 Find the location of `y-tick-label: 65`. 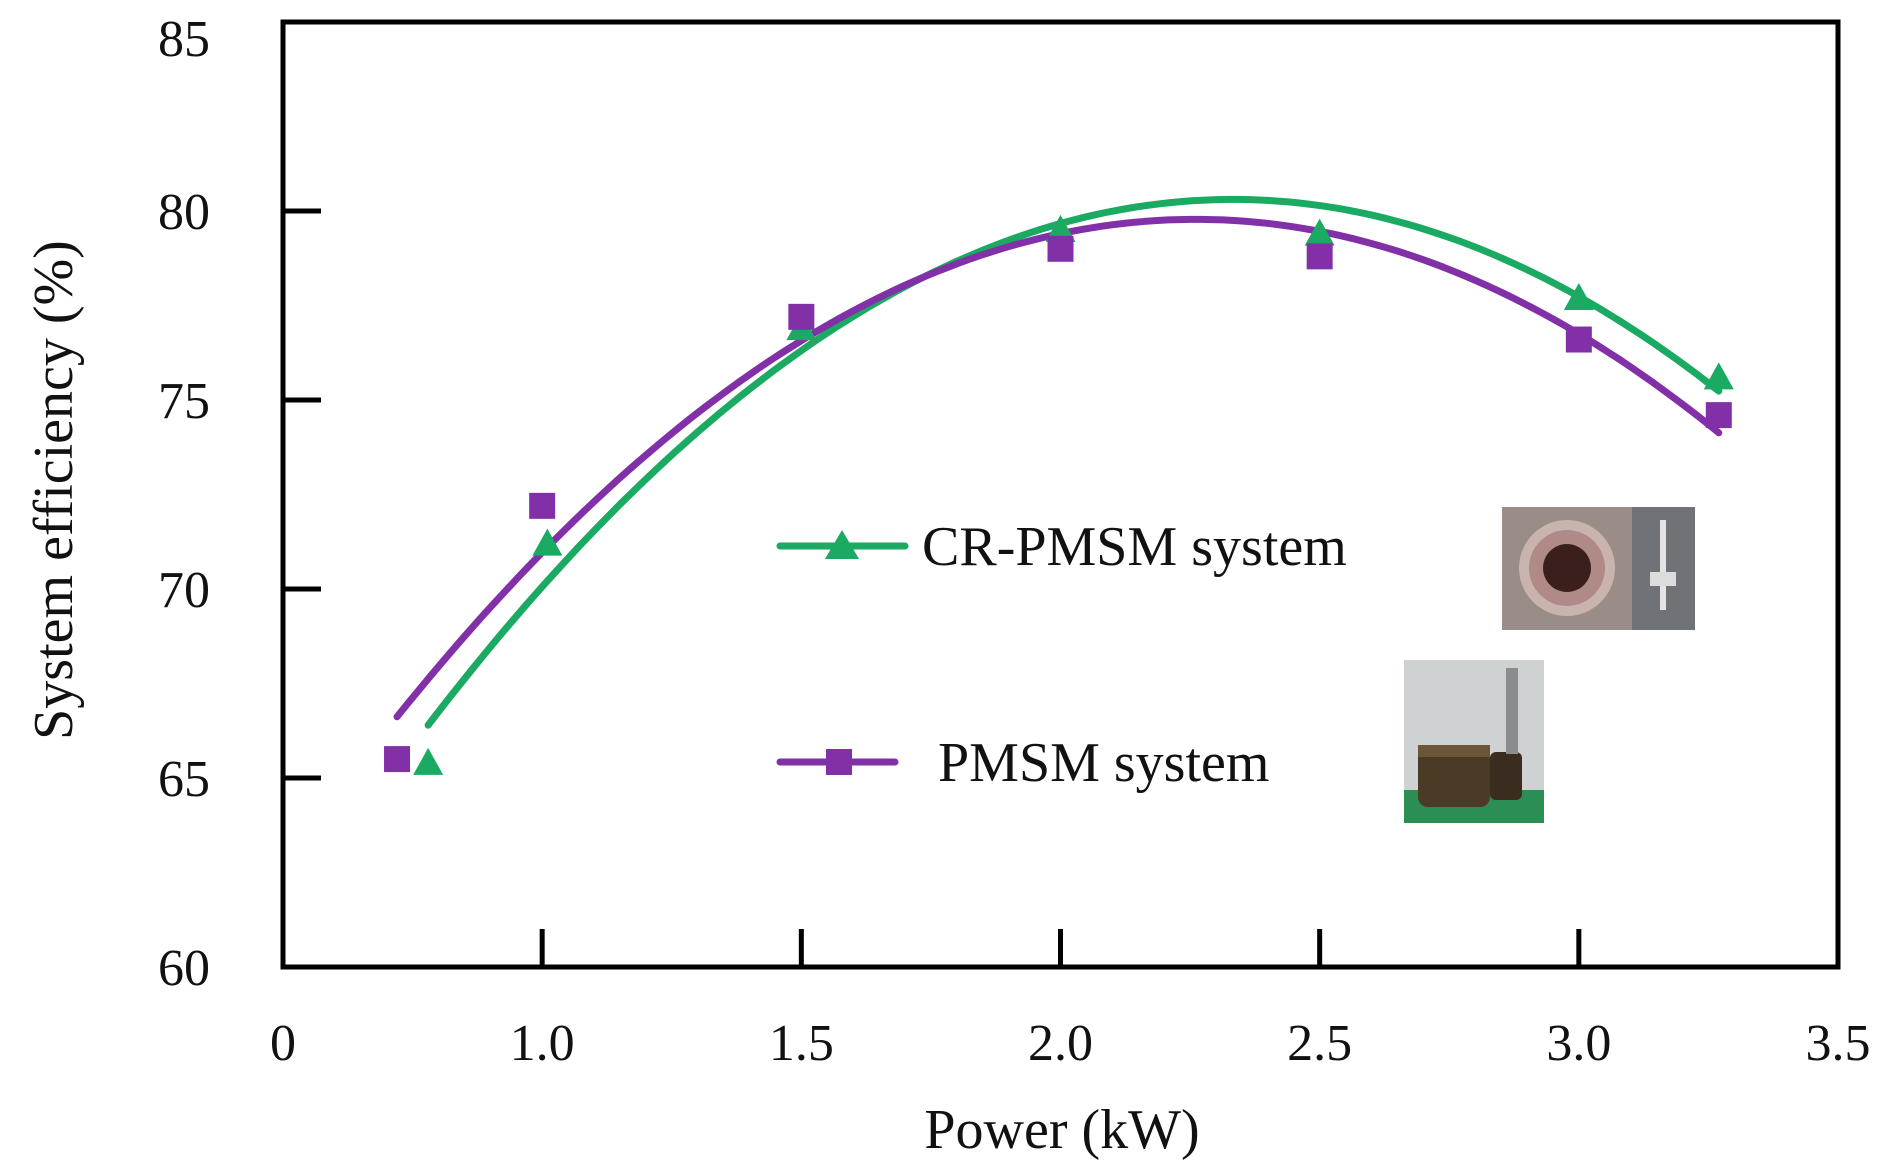

y-tick-label: 65 is located at coordinates (184, 779).